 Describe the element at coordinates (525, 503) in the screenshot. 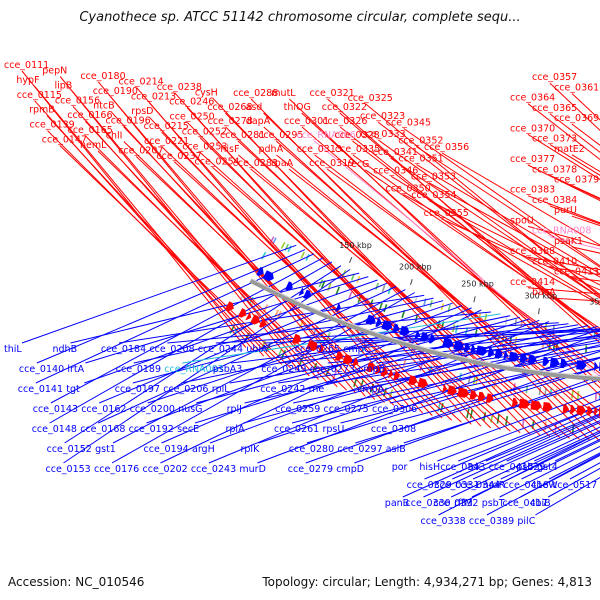

I see `reverse-gene-label: cce_0417` at that location.